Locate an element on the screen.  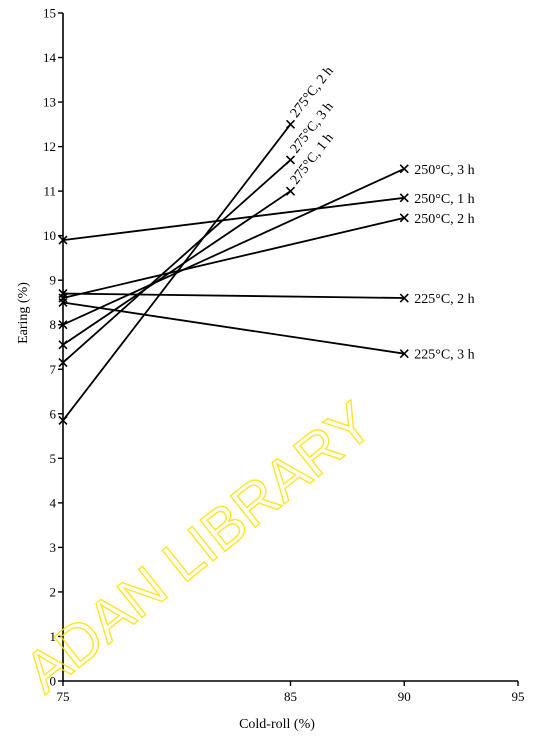
x-axis-title: Cold-roll (%) is located at coordinates (277, 724).